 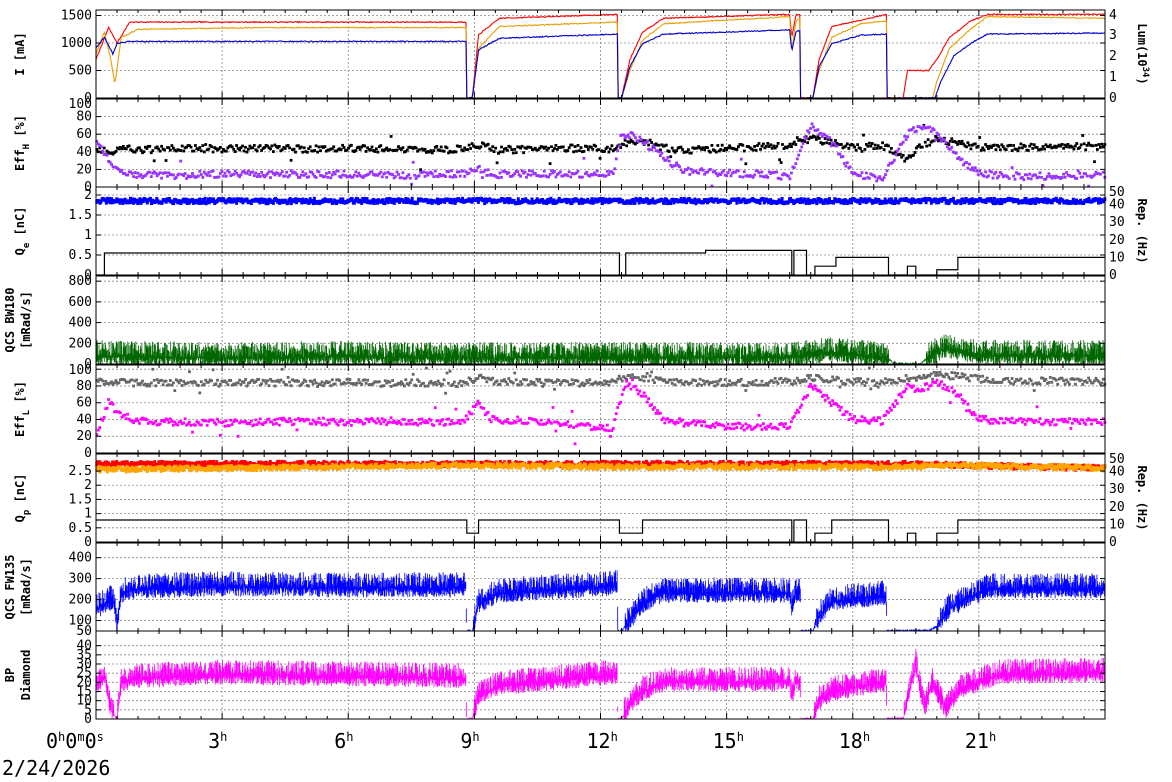 I want to click on y-tick-label: 200, so click(x=80, y=343).